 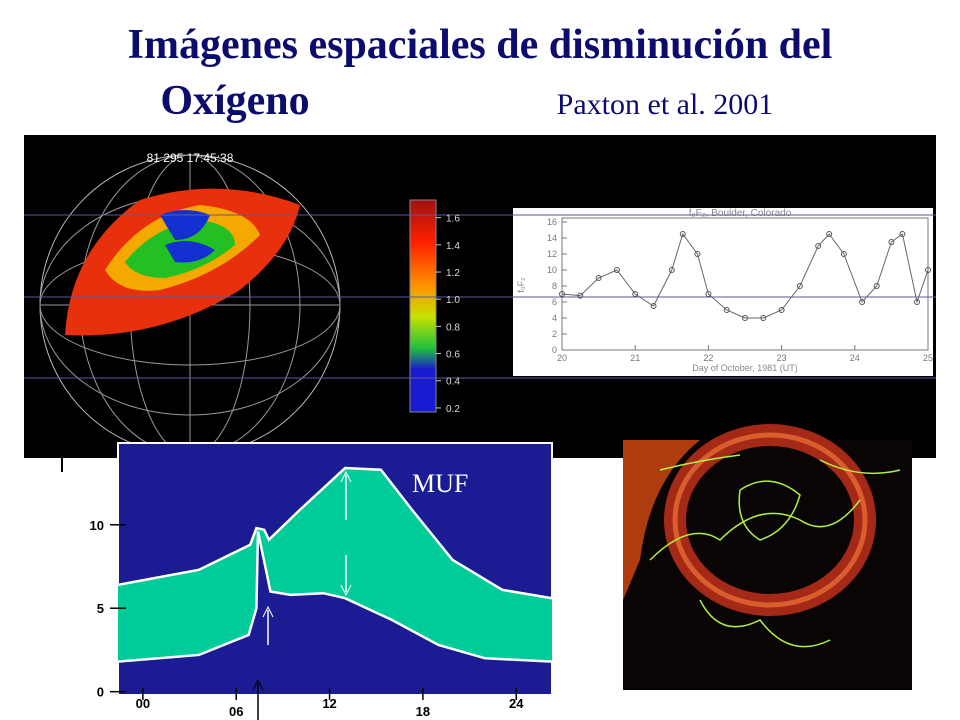 What do you see at coordinates (552, 238) in the screenshot?
I see `fof2-y-tick-label: 14` at bounding box center [552, 238].